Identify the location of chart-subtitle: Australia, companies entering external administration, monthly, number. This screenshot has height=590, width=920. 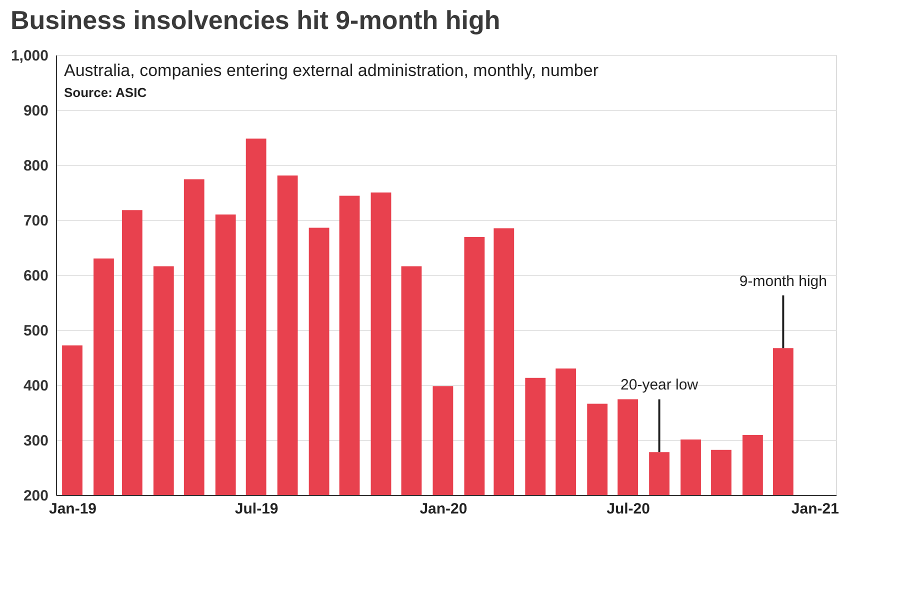
(331, 70).